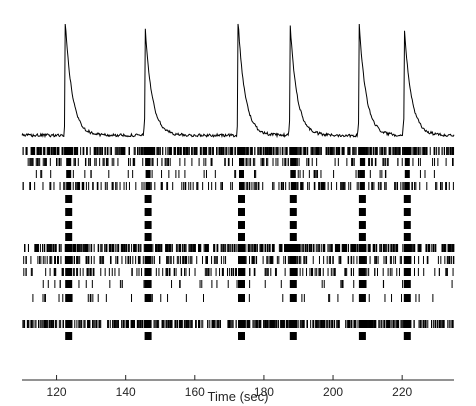 The image size is (476, 406). What do you see at coordinates (238, 387) in the screenshot?
I see `x-axis: 120 140 160 180 200 220` at bounding box center [238, 387].